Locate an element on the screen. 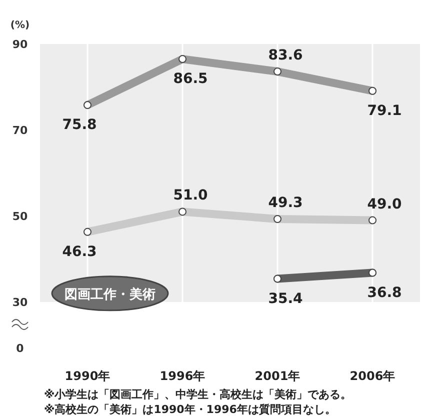 The height and width of the screenshot is (417, 424). y-tick-label: 90 is located at coordinates (20, 44).